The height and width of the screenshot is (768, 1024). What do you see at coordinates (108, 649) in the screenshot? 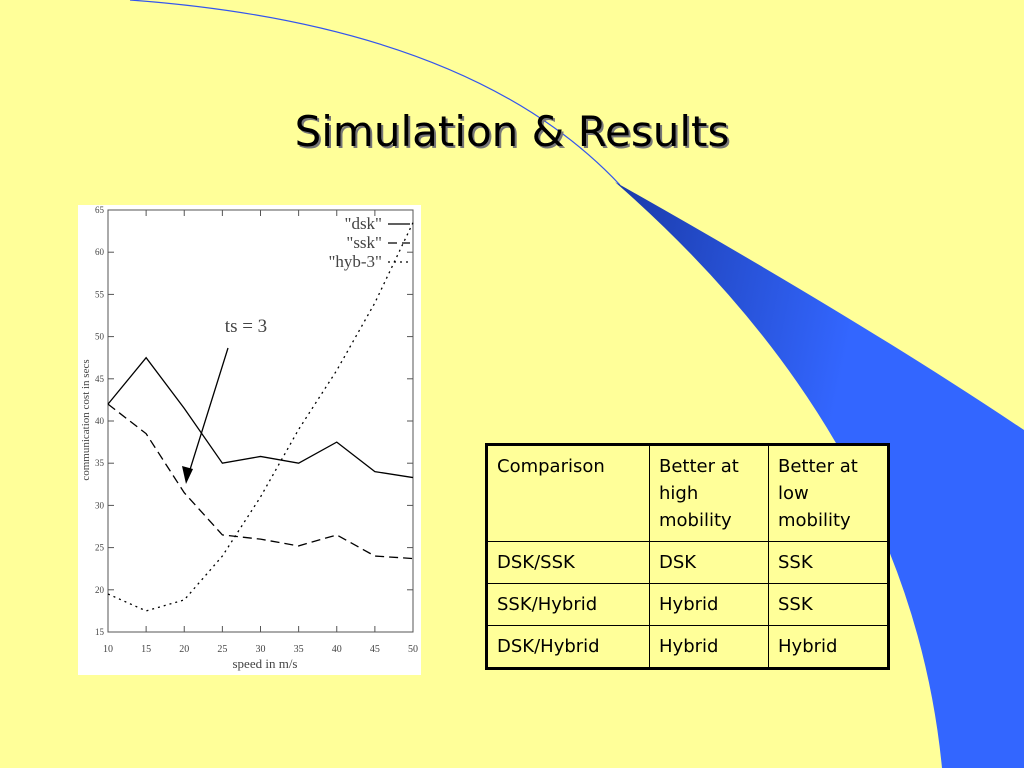
I see `x-tick-label: 10` at bounding box center [108, 649].